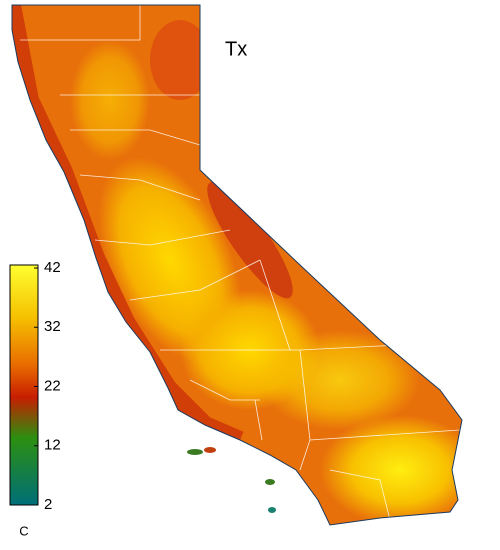 This screenshot has width=500, height=550. I want to click on tick-label: 12, so click(52, 445).